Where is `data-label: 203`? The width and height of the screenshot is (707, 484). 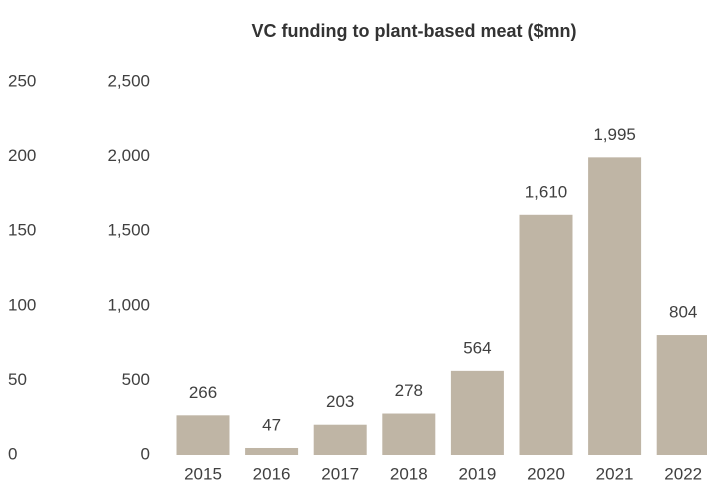
data-label: 203 is located at coordinates (340, 401).